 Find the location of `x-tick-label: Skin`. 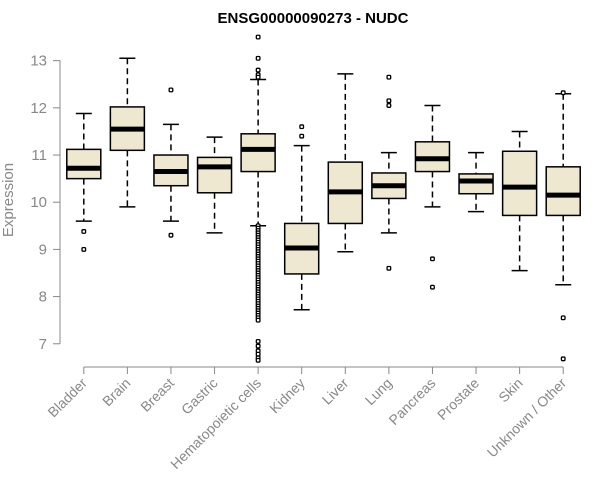

x-tick-label: Skin is located at coordinates (510, 390).